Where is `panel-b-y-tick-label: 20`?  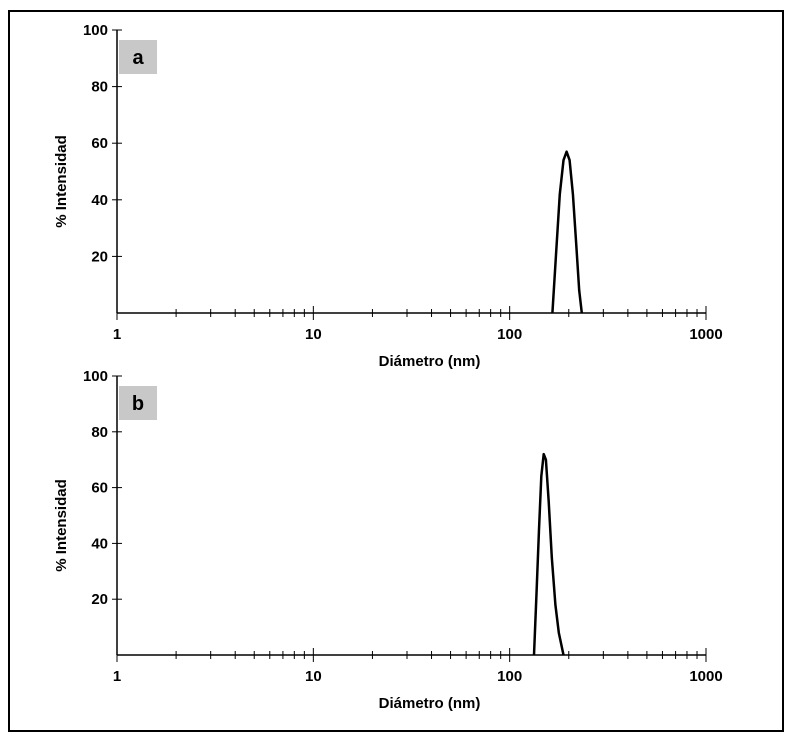 panel-b-y-tick-label: 20 is located at coordinates (99, 599).